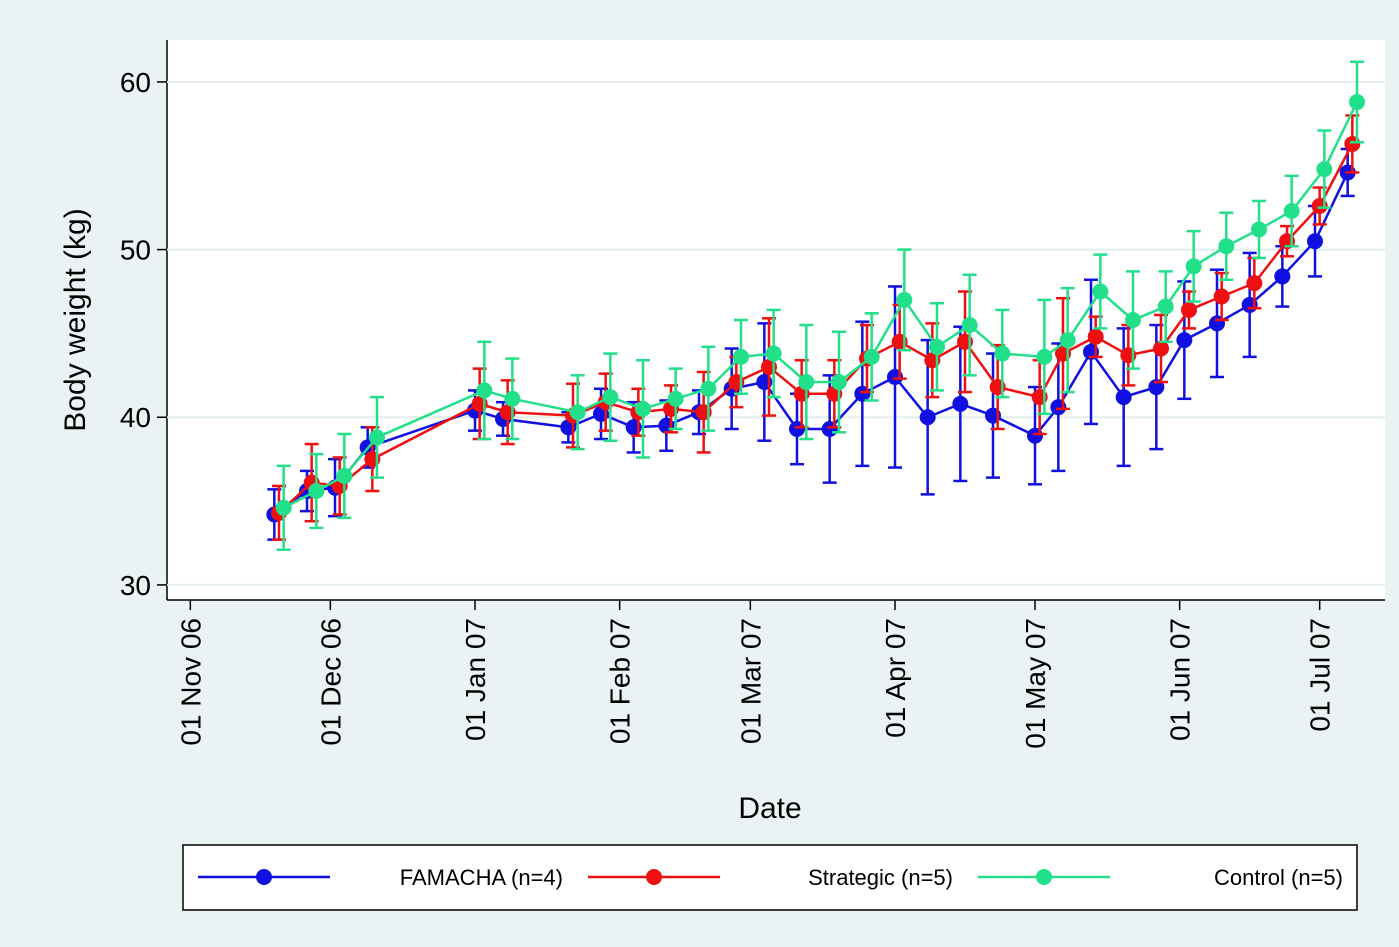 The image size is (1399, 947). What do you see at coordinates (135, 82) in the screenshot?
I see `y-tick-label: 60` at bounding box center [135, 82].